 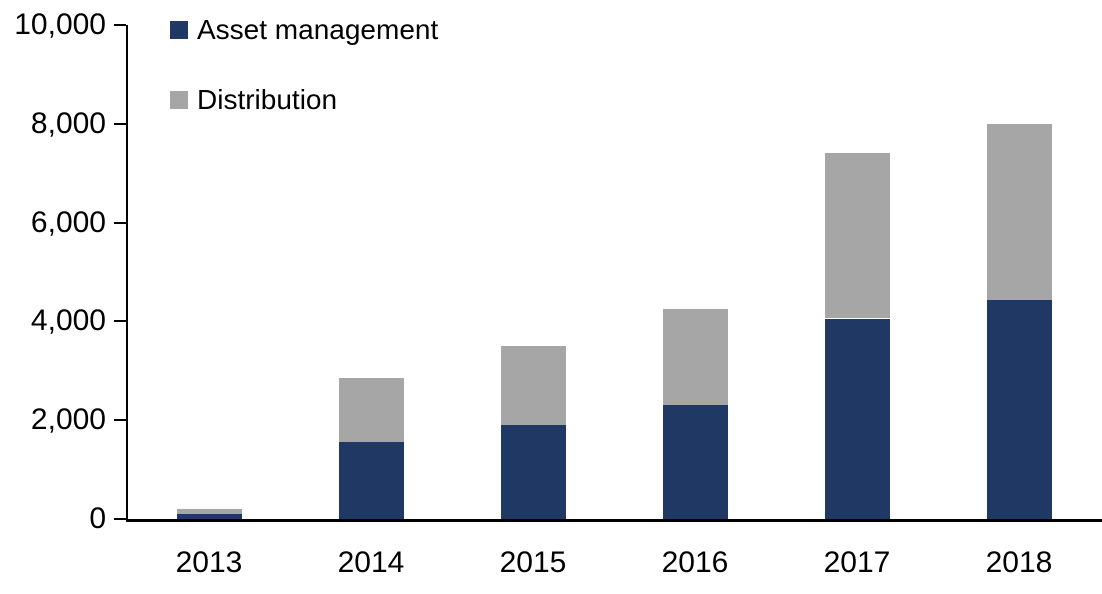 What do you see at coordinates (533, 562) in the screenshot?
I see `x-tick-label: 2015` at bounding box center [533, 562].